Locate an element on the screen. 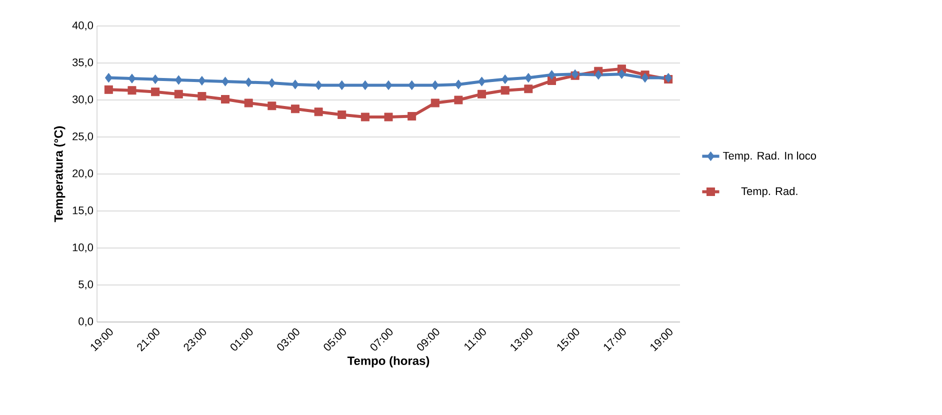  y-tick-label: 35,0 is located at coordinates (83, 63).